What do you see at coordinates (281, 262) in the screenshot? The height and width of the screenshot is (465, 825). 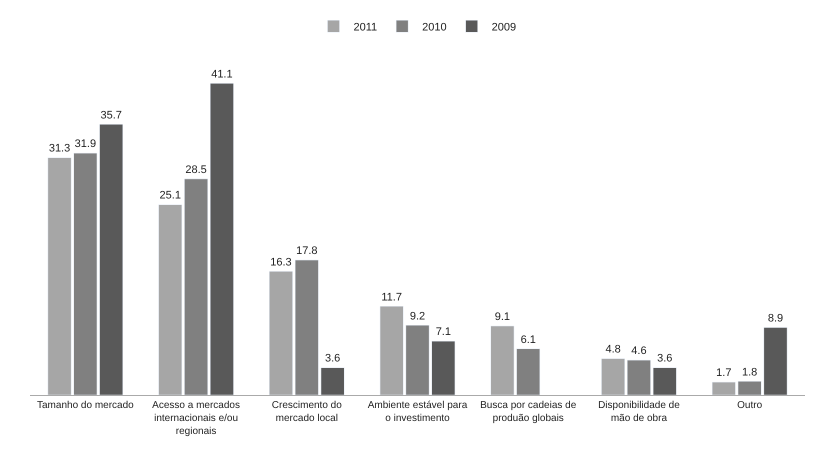 I see `data-label: 16.3` at bounding box center [281, 262].